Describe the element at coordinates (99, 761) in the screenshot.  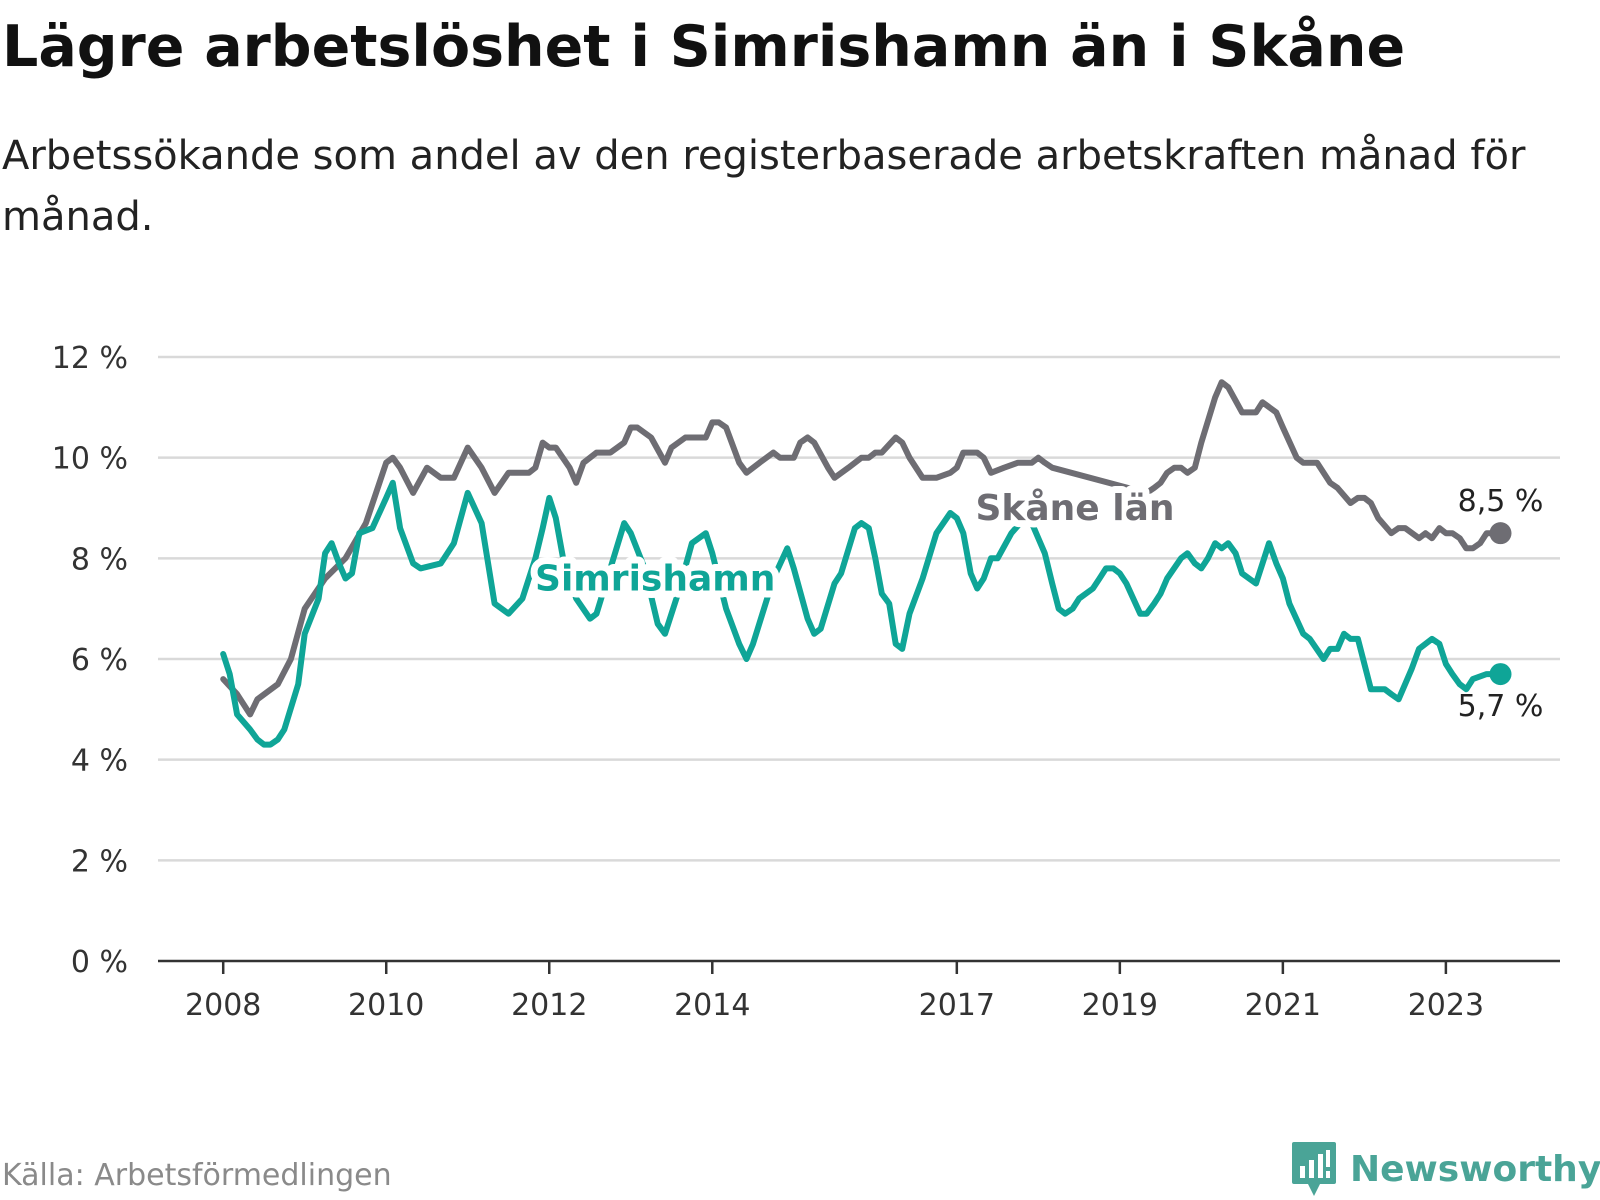
I see `y-tick-label: 4 %` at that location.